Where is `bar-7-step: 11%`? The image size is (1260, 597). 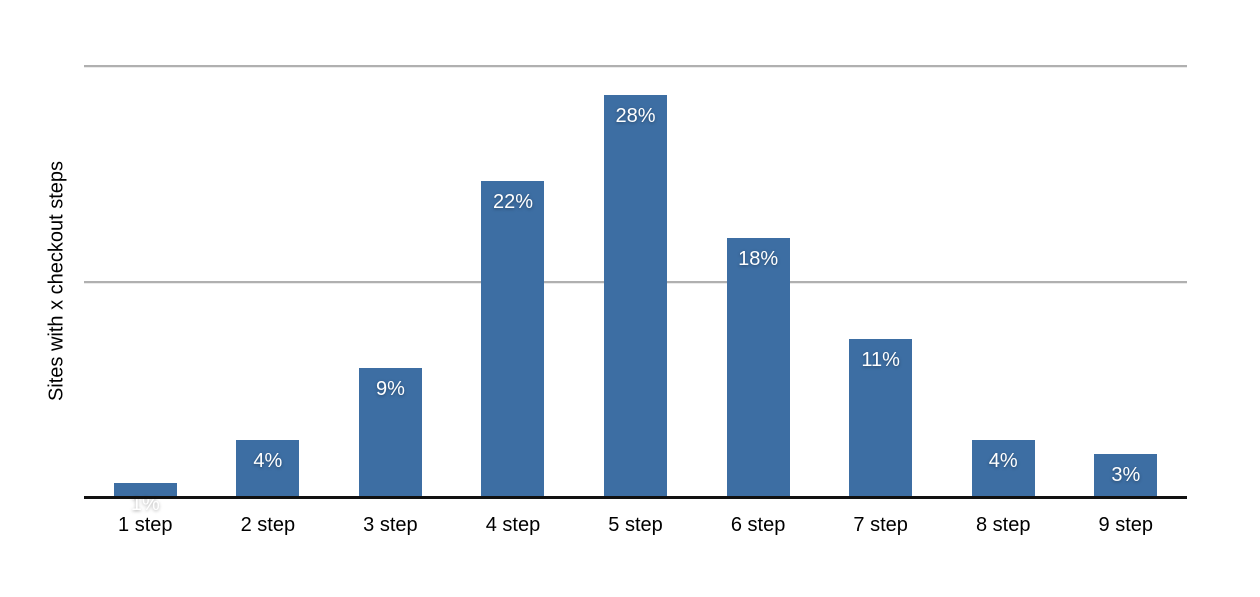 bar-7-step: 11% is located at coordinates (881, 417).